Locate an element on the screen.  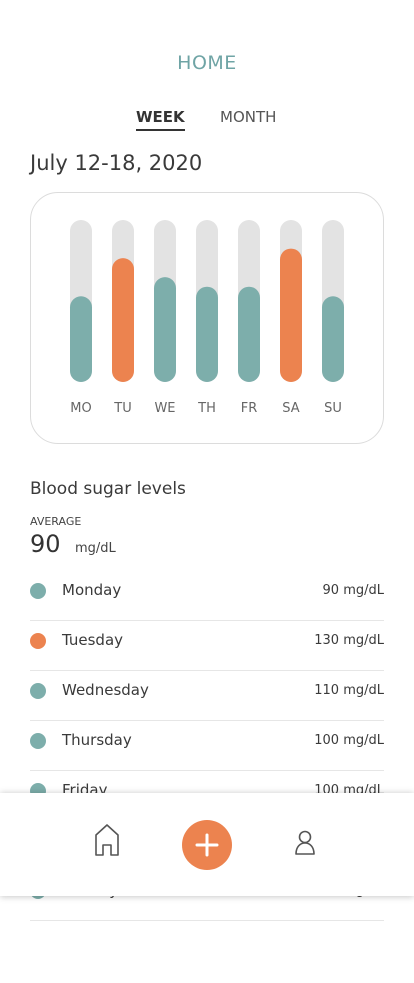
day-row: Monday 90 mg/dL is located at coordinates (207, 596).